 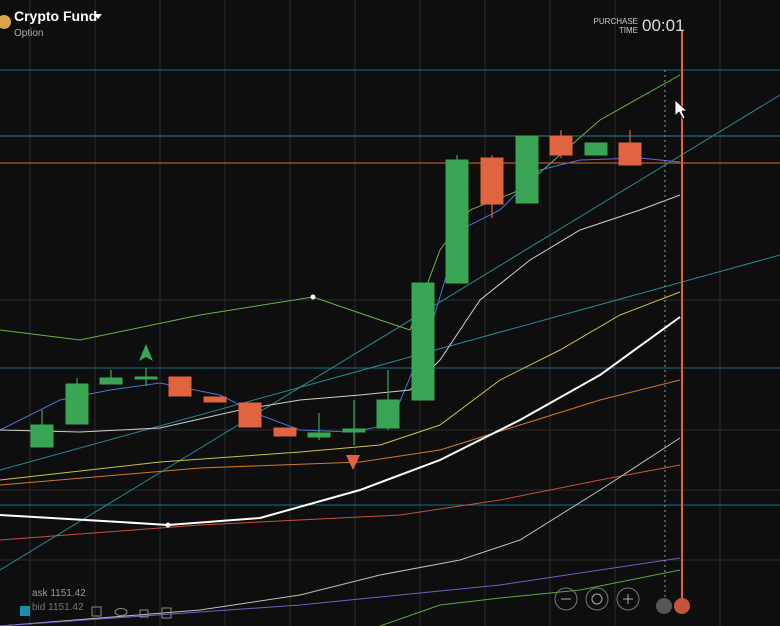 I want to click on purchase-label: TIME, so click(x=628, y=30).